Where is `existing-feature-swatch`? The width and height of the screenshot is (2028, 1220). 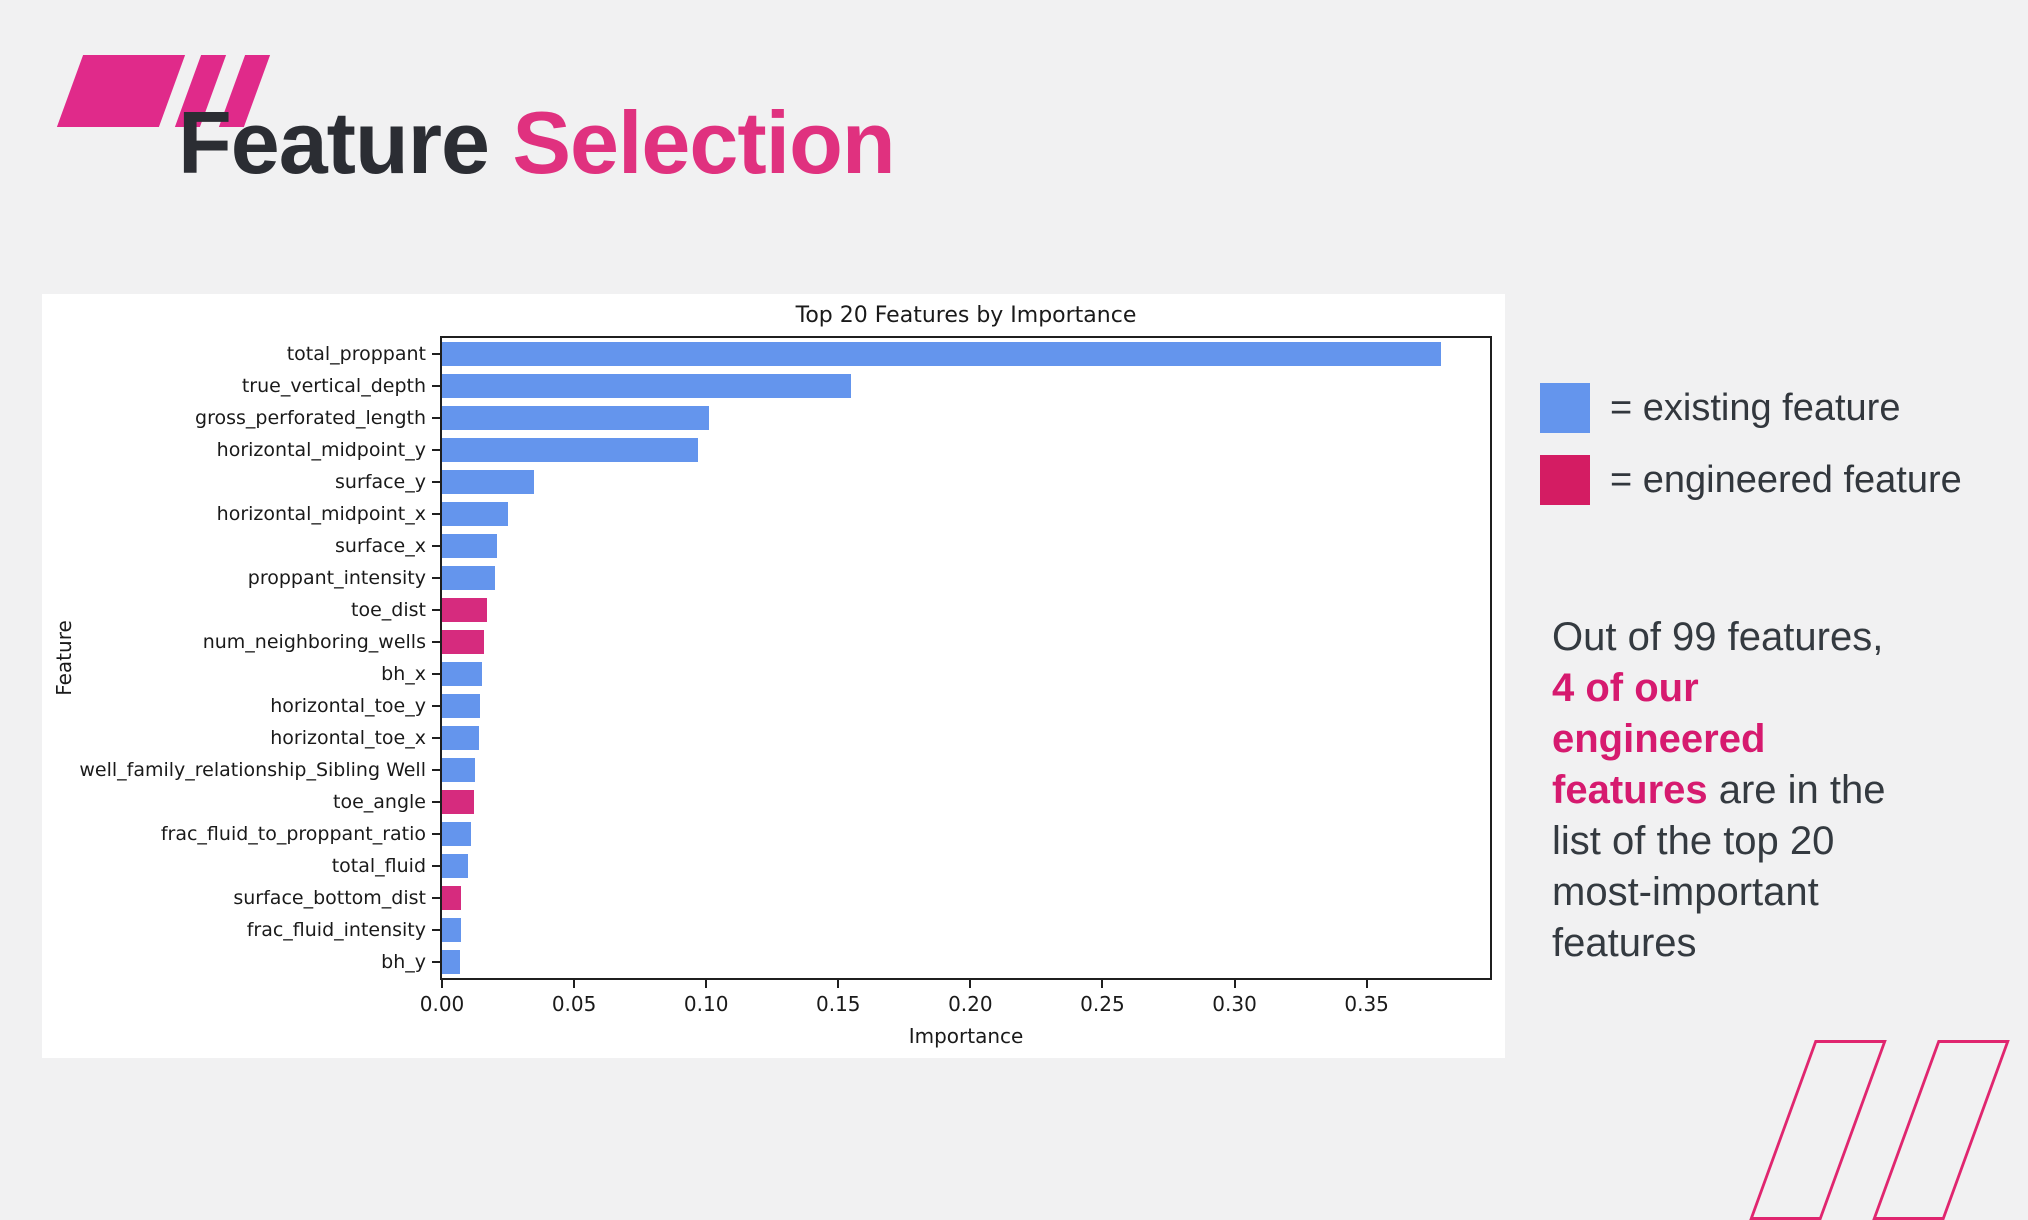
existing-feature-swatch is located at coordinates (1565, 408).